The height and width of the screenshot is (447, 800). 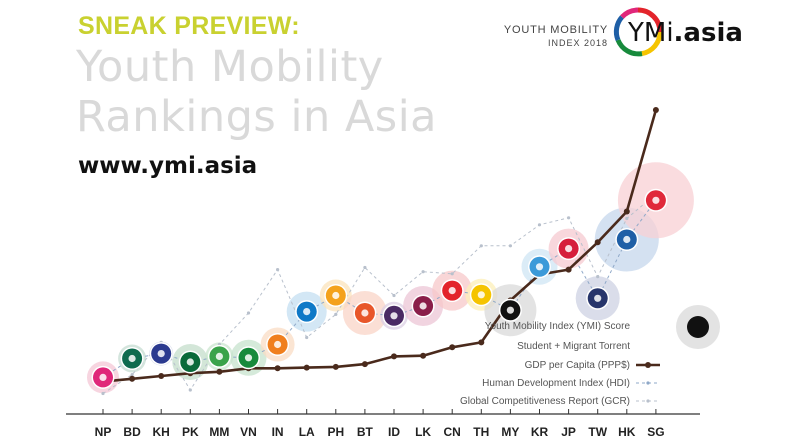 I want to click on gcr-point-my, so click(x=510, y=246).